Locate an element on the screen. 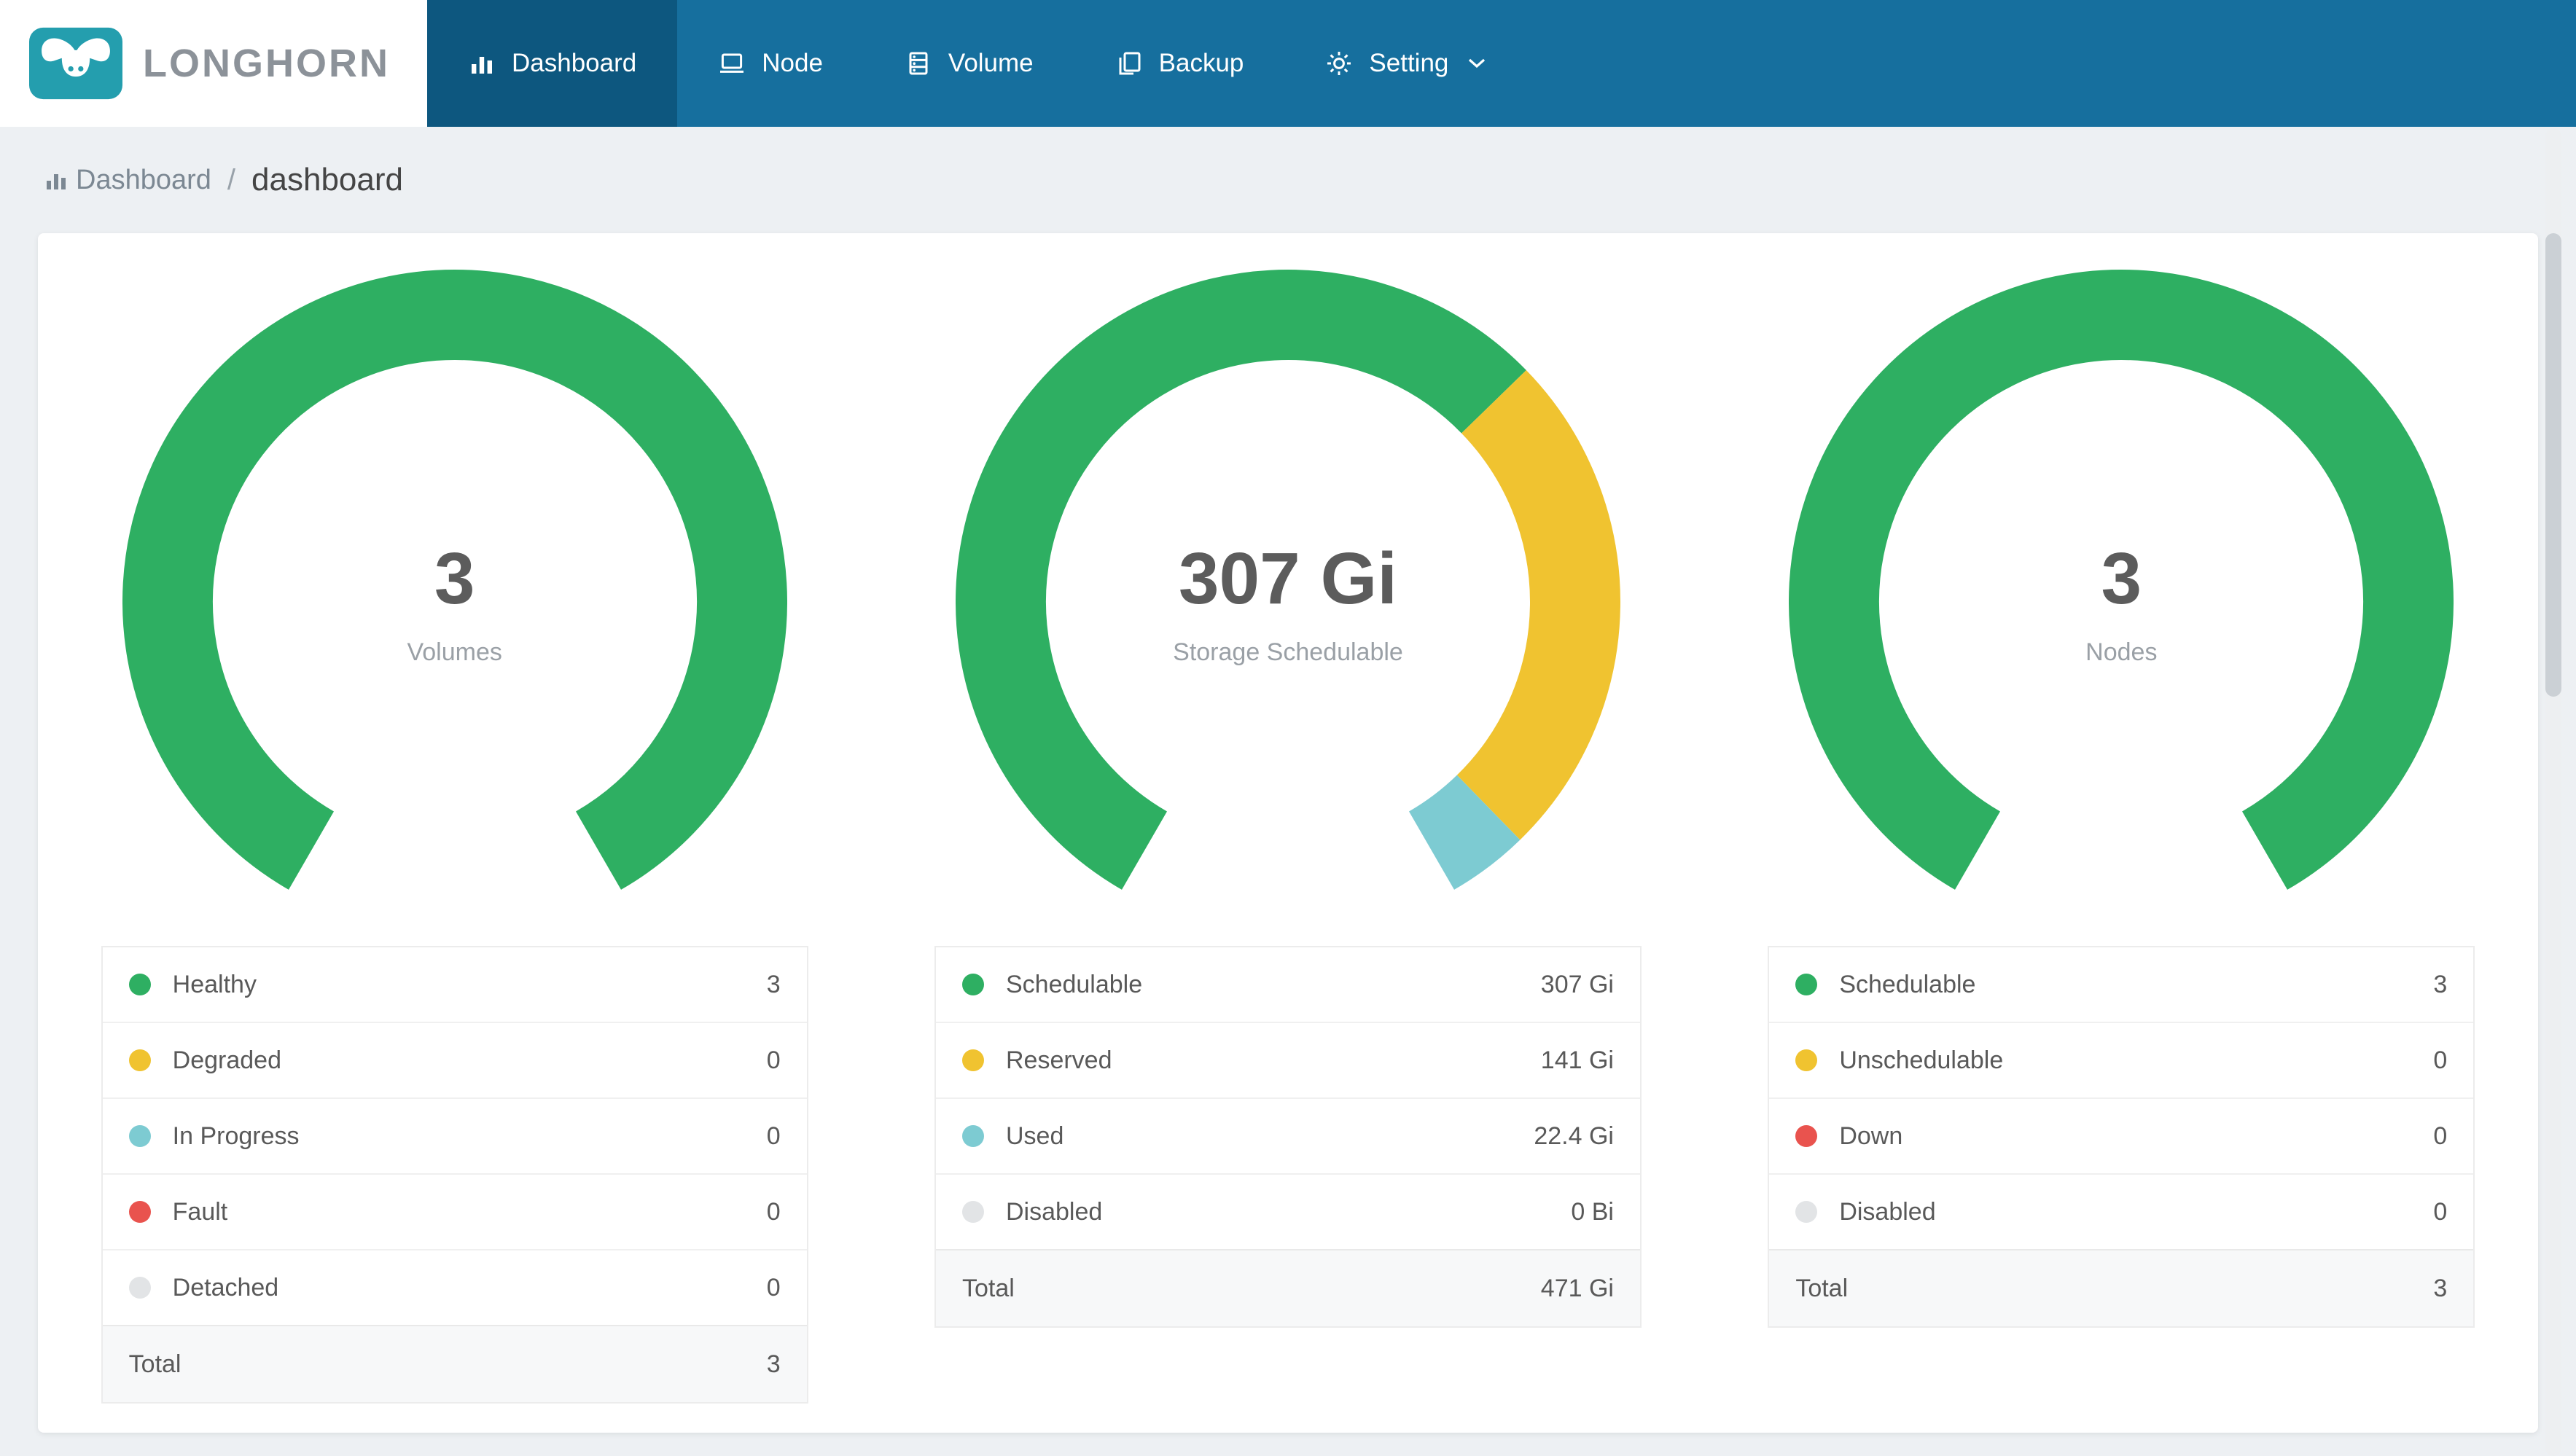 Image resolution: width=2576 pixels, height=1456 pixels. storage-total-row: Total 471 Gi is located at coordinates (1287, 1287).